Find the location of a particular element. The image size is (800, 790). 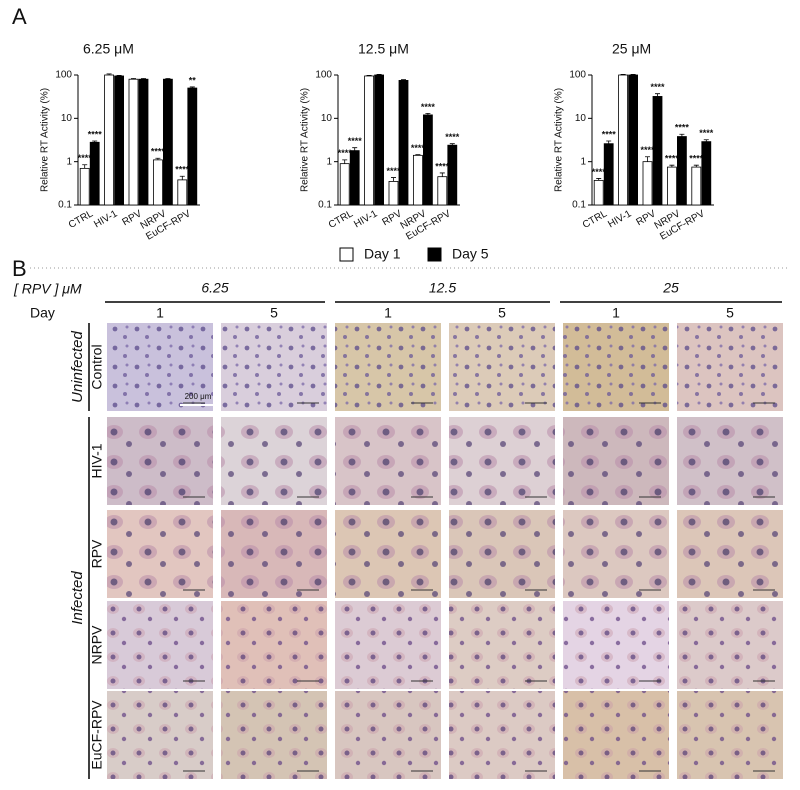

chart-title: 12.5 μM is located at coordinates (383, 49).